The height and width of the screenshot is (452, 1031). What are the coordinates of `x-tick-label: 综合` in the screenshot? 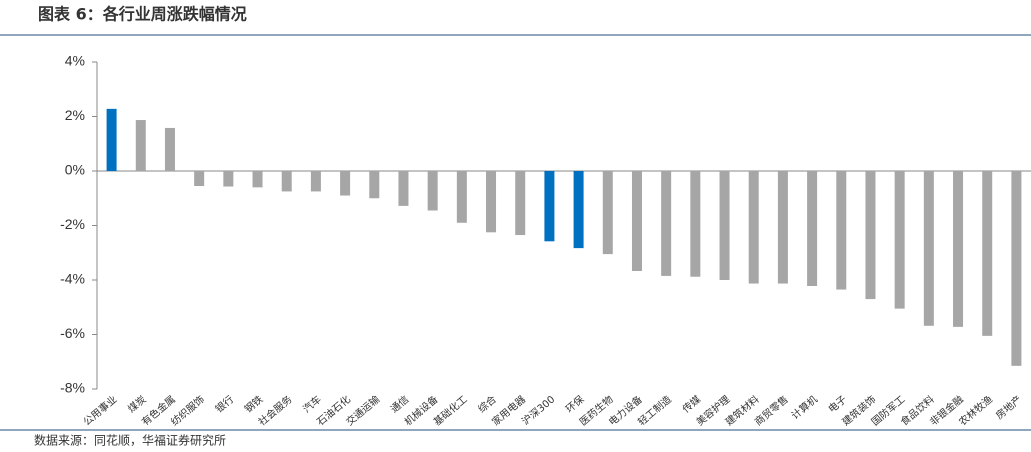 It's located at (487, 404).